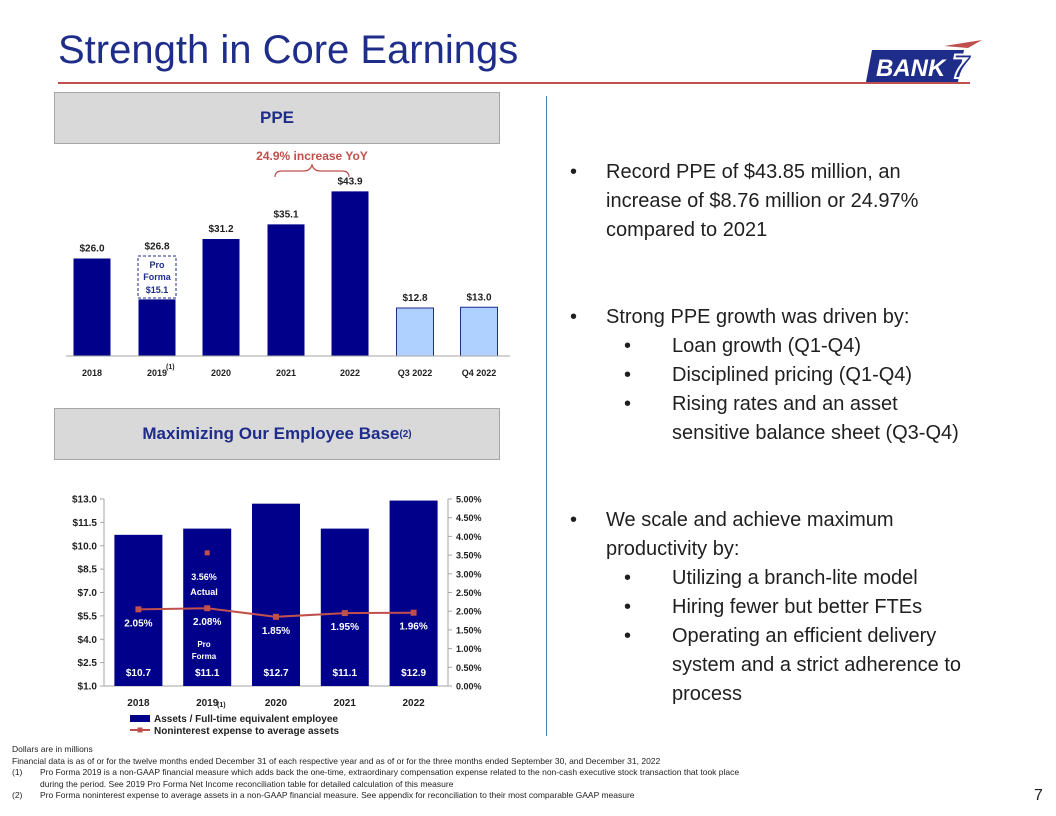  What do you see at coordinates (815, 433) in the screenshot?
I see `sub-bullet-text: sensitive balance sheet (Q3-Q4)` at bounding box center [815, 433].